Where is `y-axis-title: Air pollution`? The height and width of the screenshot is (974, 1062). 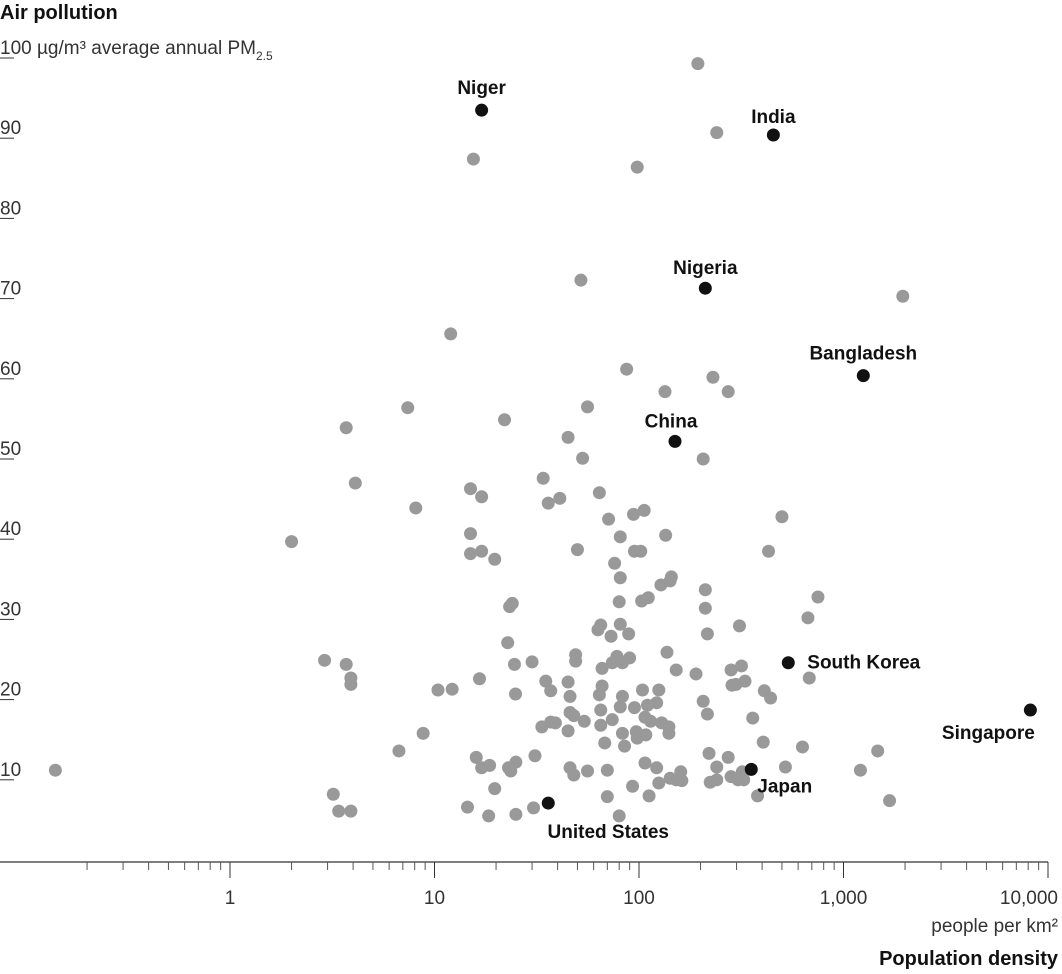 y-axis-title: Air pollution is located at coordinates (59, 13).